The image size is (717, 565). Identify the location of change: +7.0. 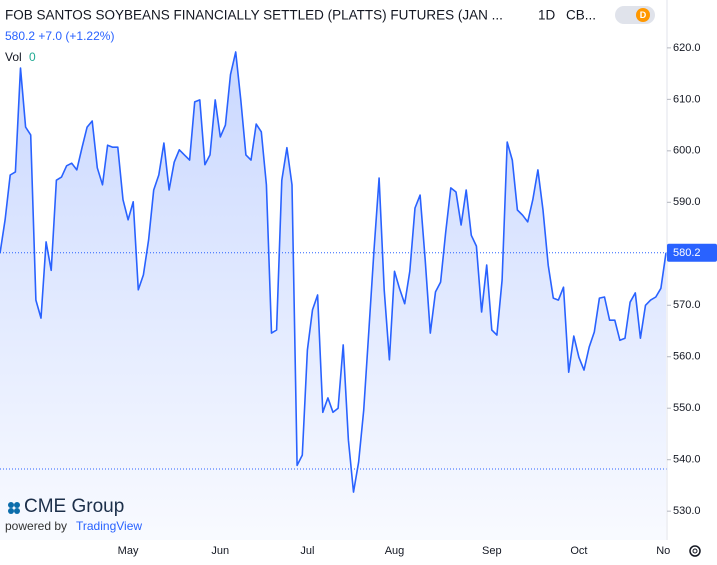
(50, 36).